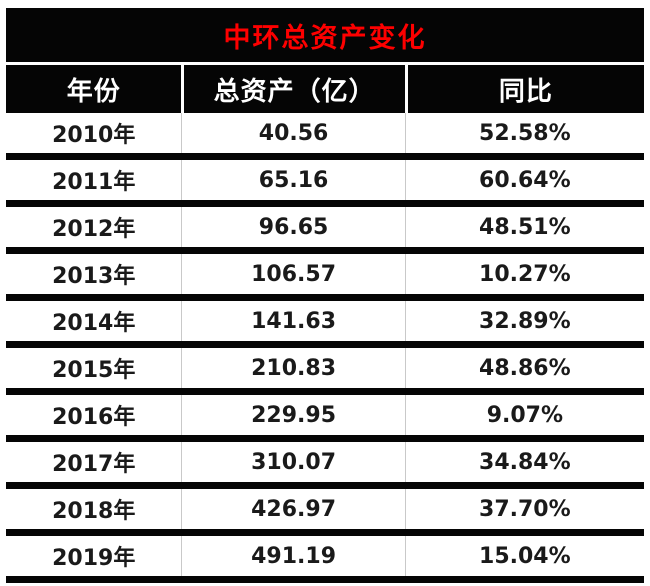 The image size is (650, 586). Describe the element at coordinates (292, 509) in the screenshot. I see `cell-total-assets: 426.97` at that location.